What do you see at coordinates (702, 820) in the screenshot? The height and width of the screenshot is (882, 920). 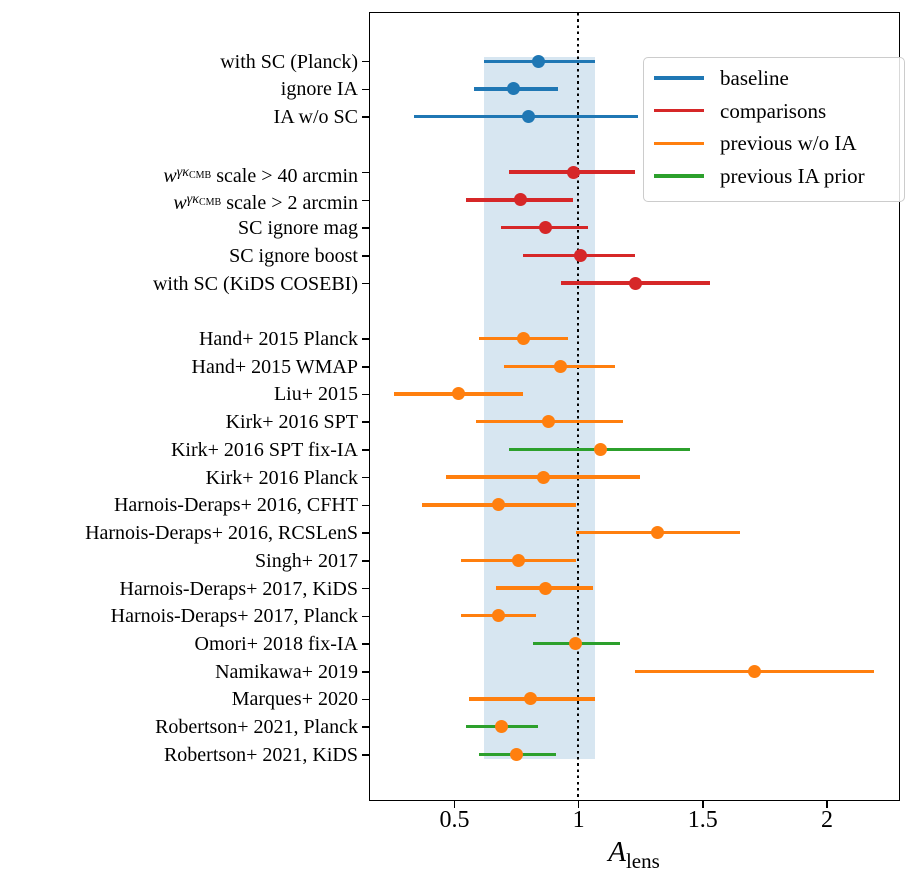 I see `x-axis-tick-label: 1.5` at bounding box center [702, 820].